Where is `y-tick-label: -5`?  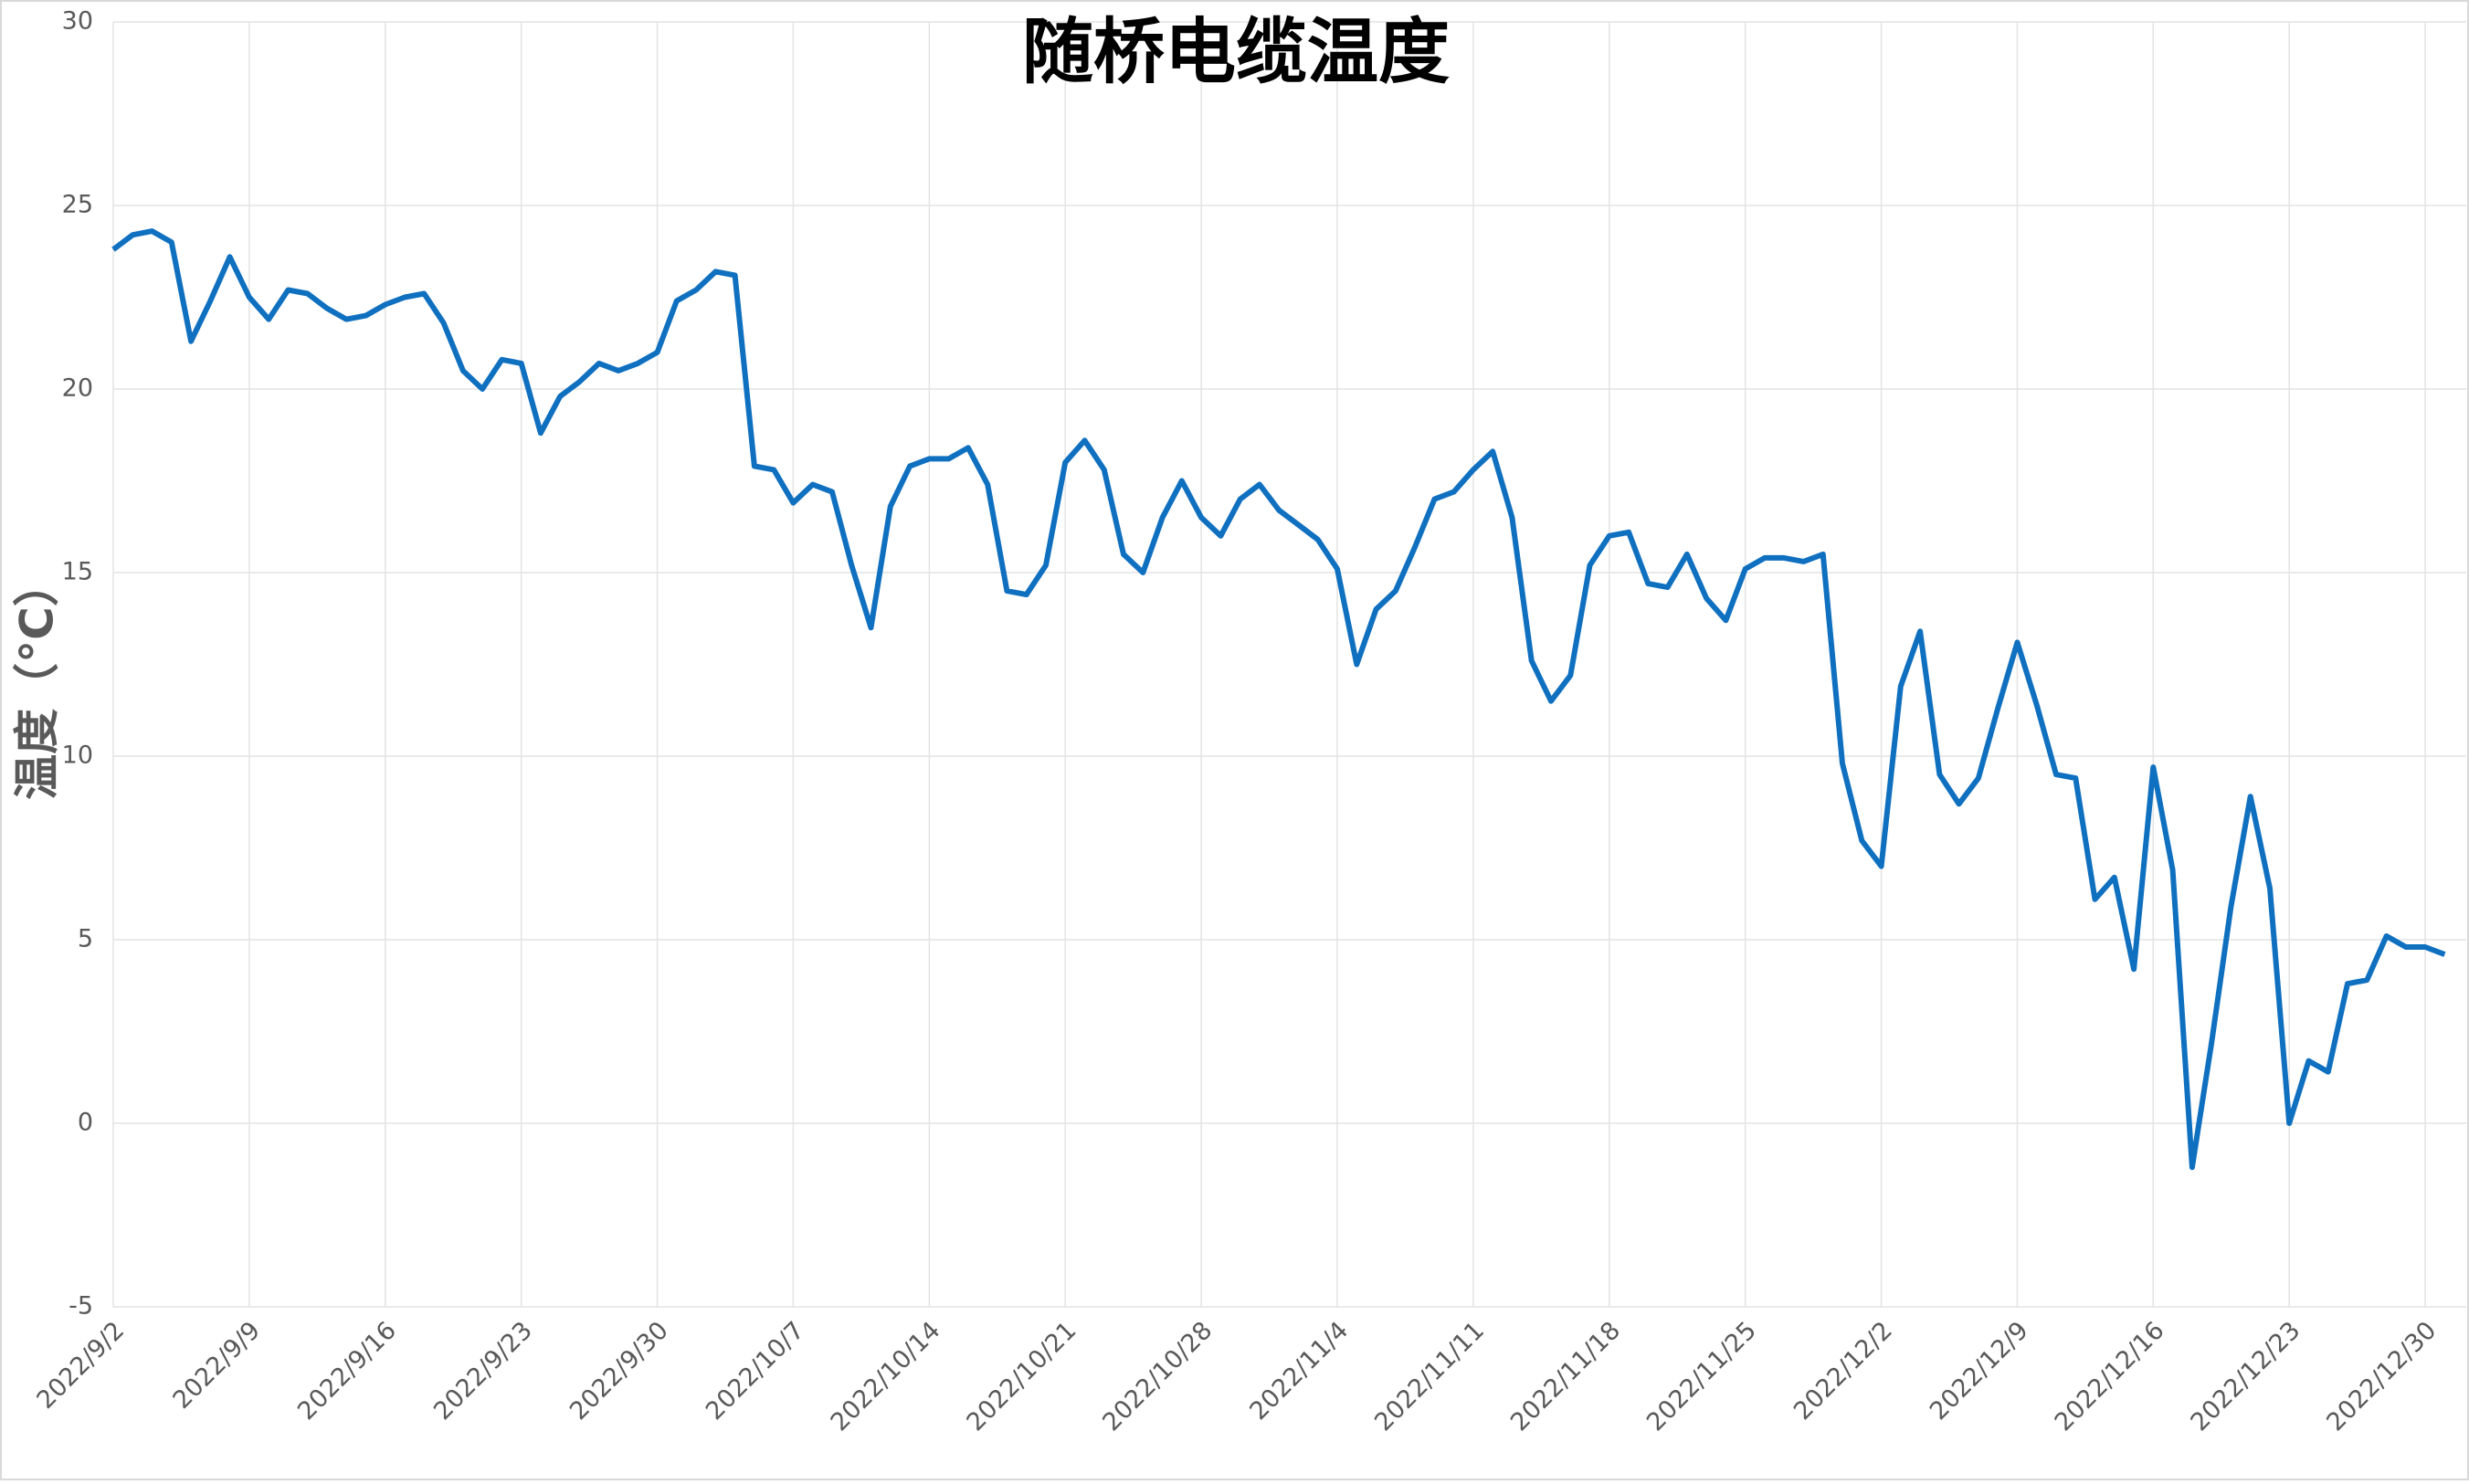 y-tick-label: -5 is located at coordinates (81, 1306).